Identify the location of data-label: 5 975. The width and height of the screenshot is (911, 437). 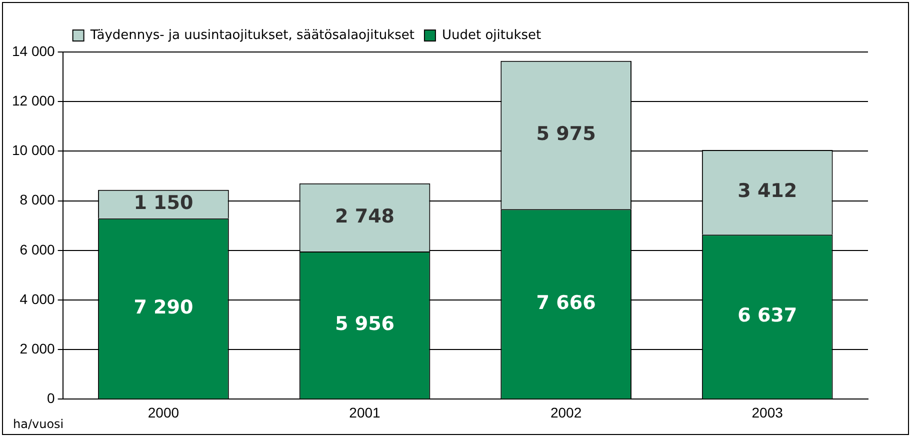
(566, 133).